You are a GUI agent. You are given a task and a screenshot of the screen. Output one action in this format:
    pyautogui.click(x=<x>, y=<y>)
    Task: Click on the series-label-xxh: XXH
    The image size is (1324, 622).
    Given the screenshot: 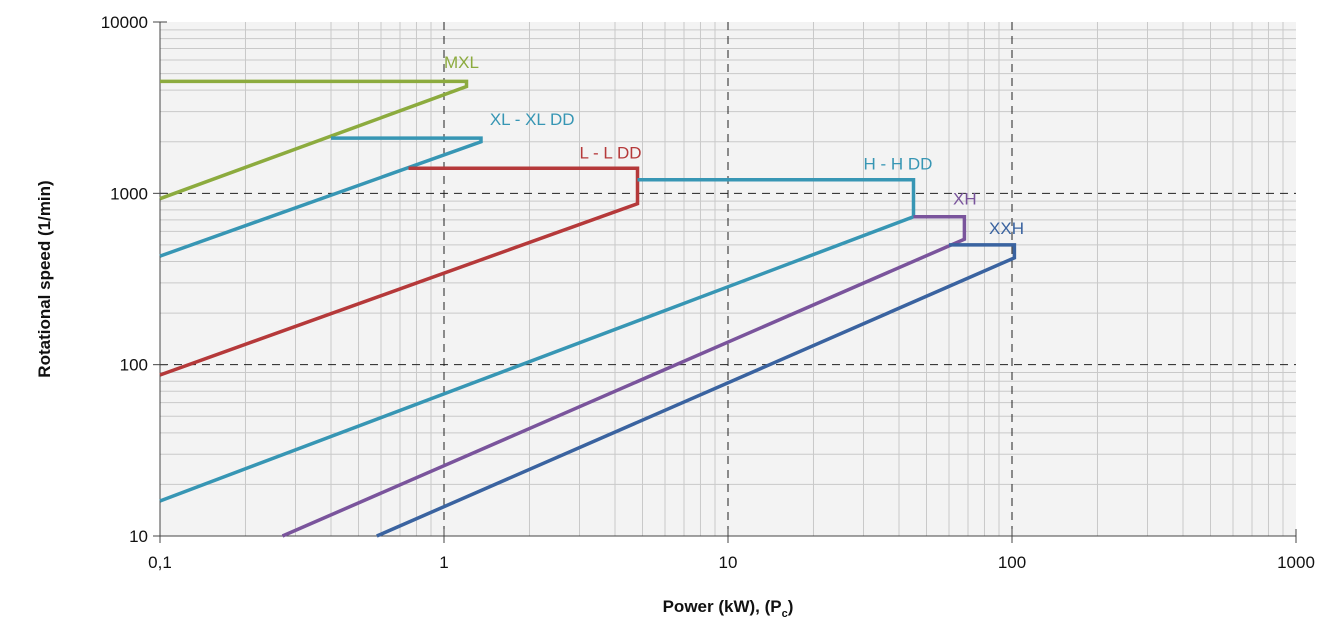 What is the action you would take?
    pyautogui.click(x=1006, y=228)
    